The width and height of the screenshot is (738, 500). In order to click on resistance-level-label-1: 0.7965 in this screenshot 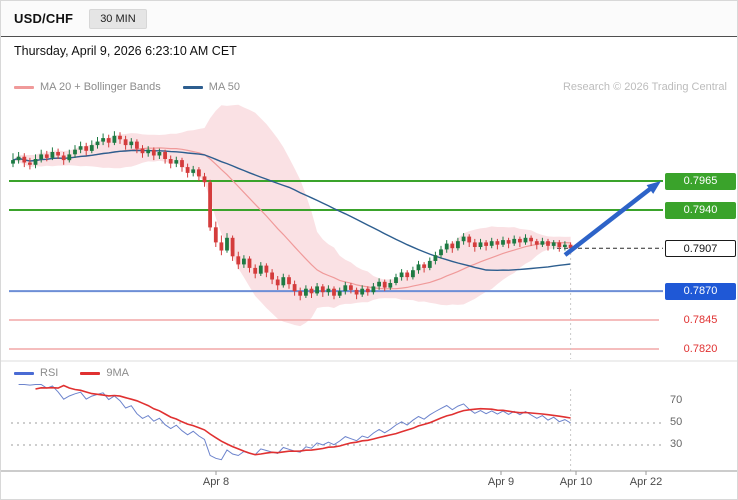, I will do `click(700, 181)`.